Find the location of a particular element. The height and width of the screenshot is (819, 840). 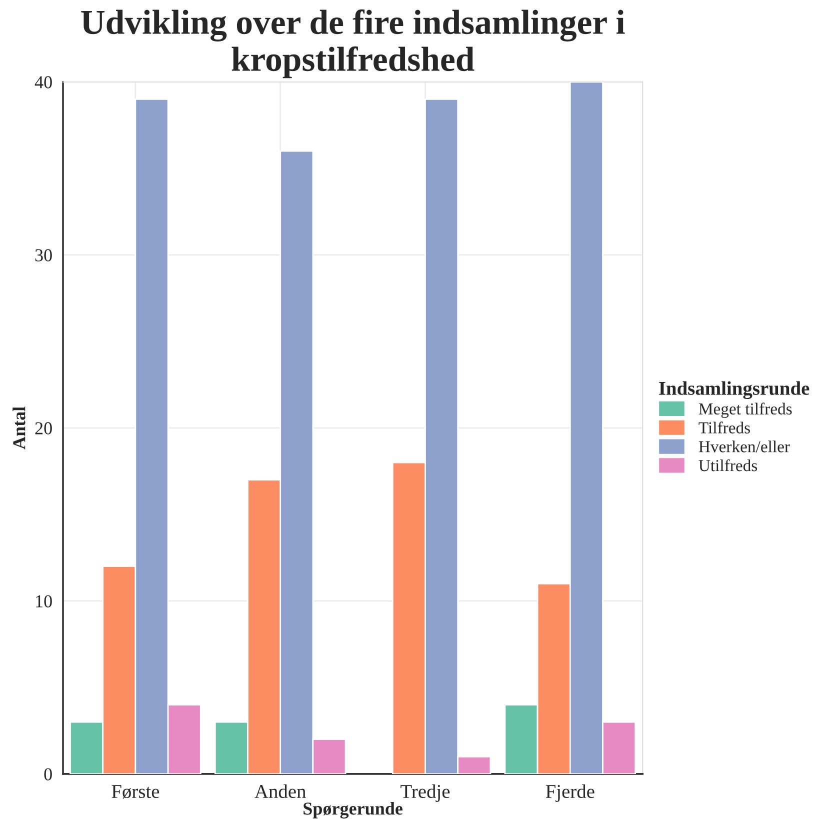

y-tick-label: 40 is located at coordinates (43, 82).